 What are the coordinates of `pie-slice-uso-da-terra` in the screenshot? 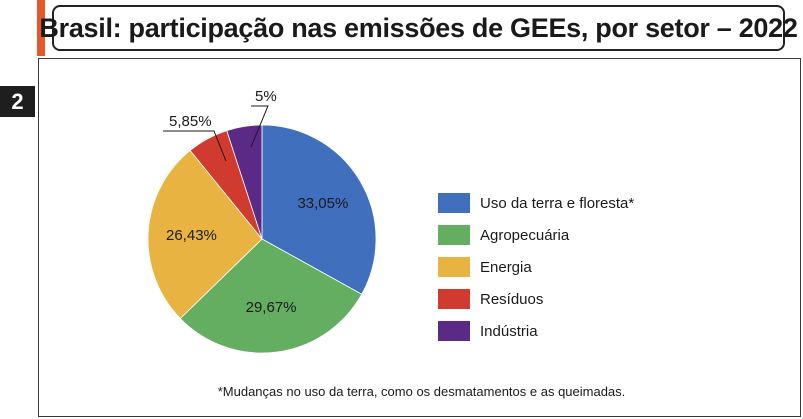 It's located at (319, 209).